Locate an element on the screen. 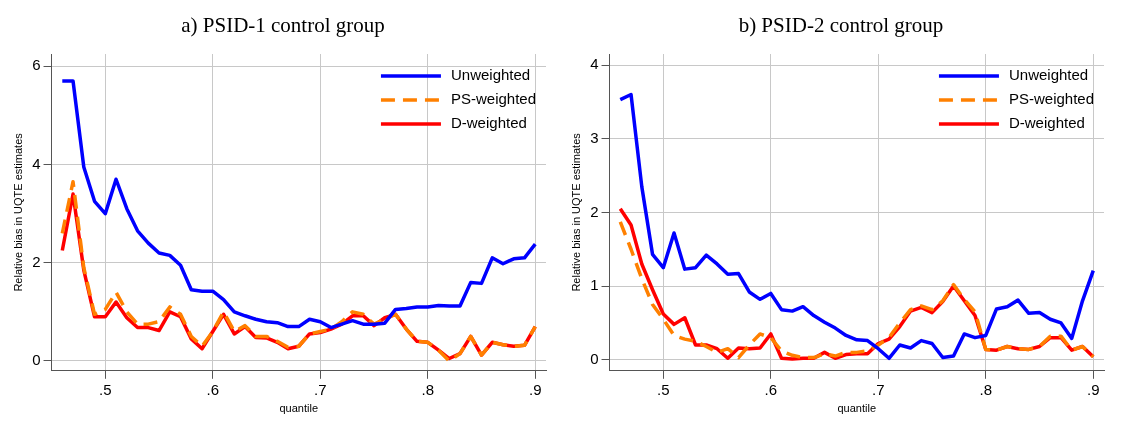  y-tick-label: 1 is located at coordinates (594, 285).